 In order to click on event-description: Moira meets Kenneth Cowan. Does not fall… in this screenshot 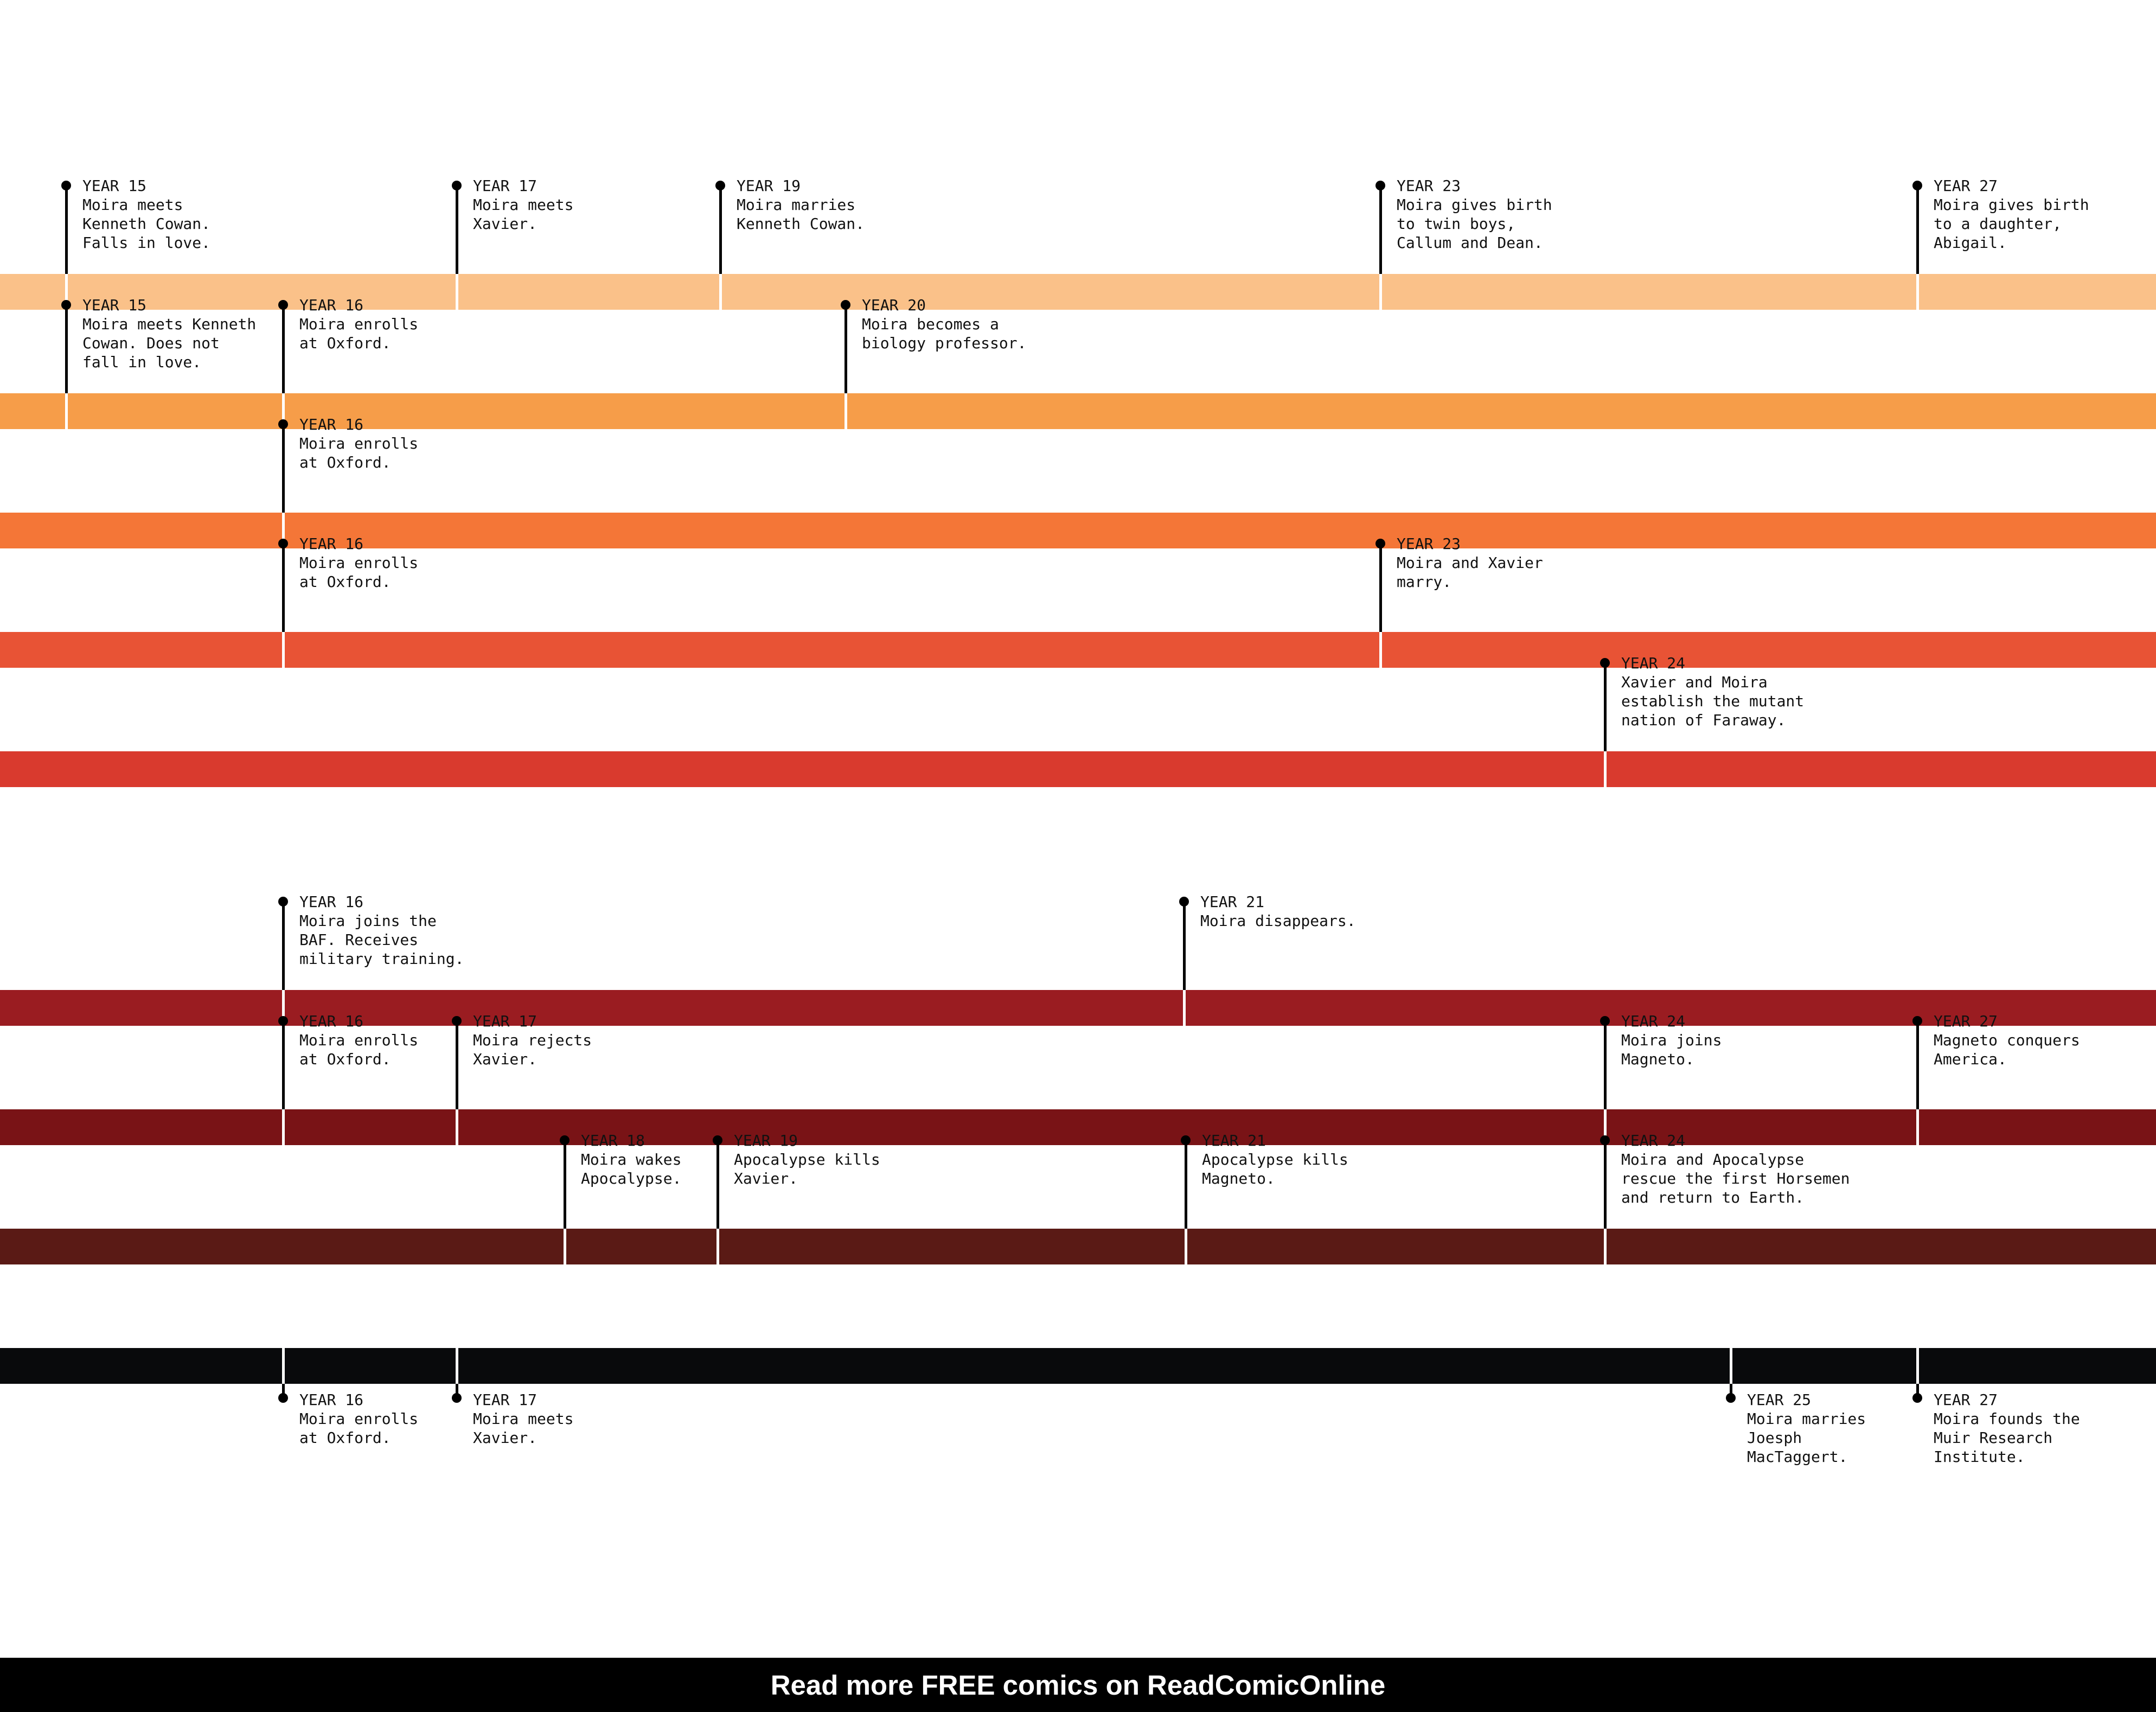, I will do `click(169, 343)`.